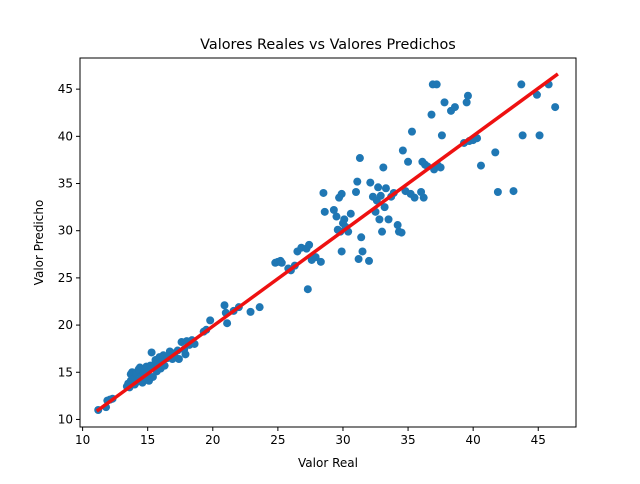 The image size is (640, 484). What do you see at coordinates (82, 440) in the screenshot?
I see `x-tick-label-10: 10` at bounding box center [82, 440].